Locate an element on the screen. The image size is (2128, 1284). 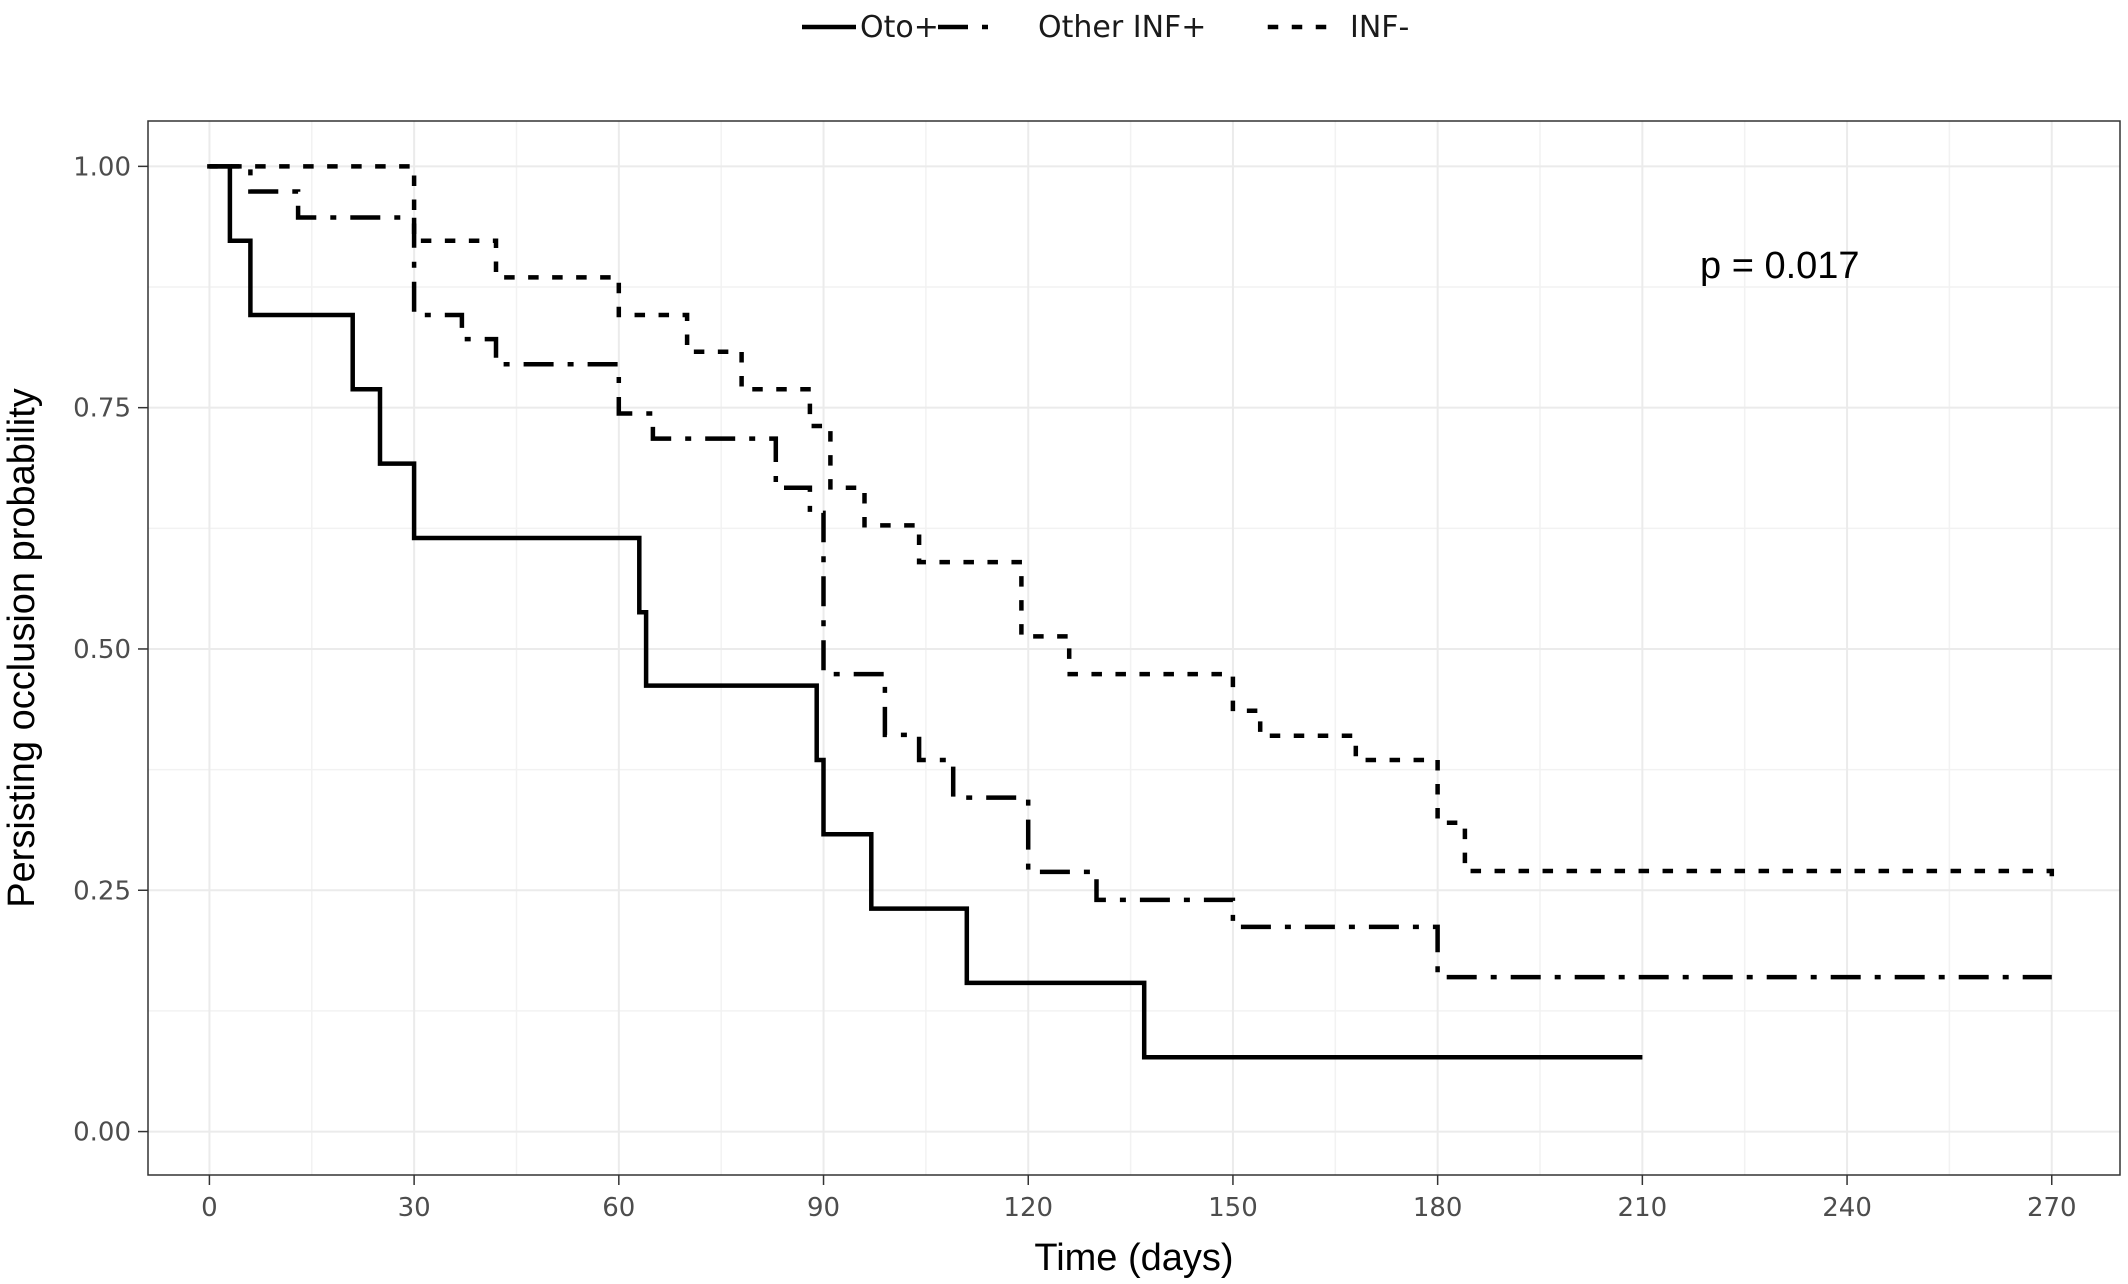
legend-item: Other INF+ is located at coordinates (1072, 27).